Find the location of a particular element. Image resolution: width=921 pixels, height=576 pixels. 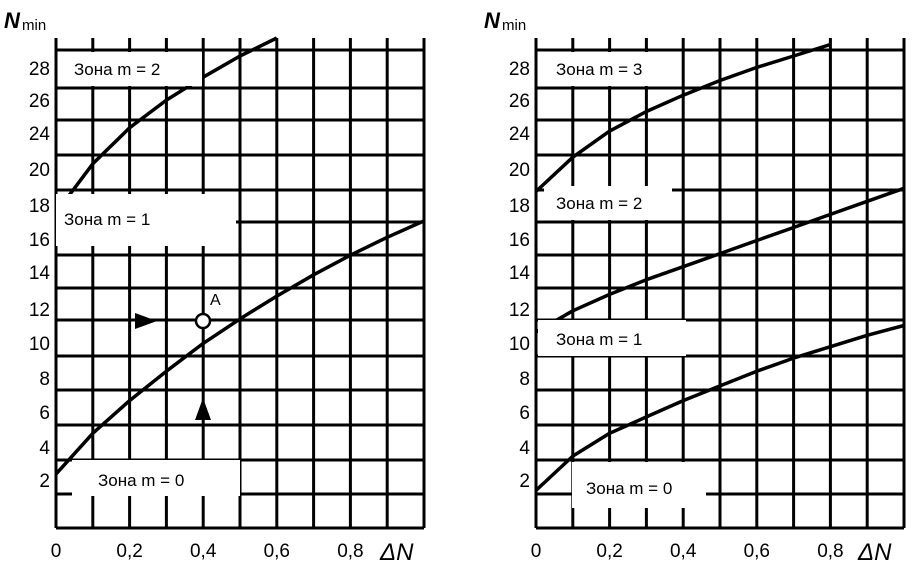

point-a-label: A is located at coordinates (215, 300).